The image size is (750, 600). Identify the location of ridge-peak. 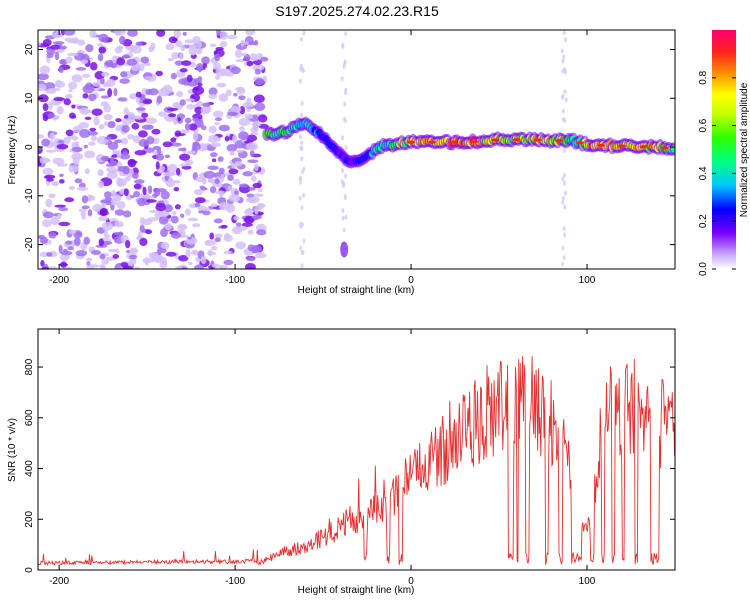
(601, 145).